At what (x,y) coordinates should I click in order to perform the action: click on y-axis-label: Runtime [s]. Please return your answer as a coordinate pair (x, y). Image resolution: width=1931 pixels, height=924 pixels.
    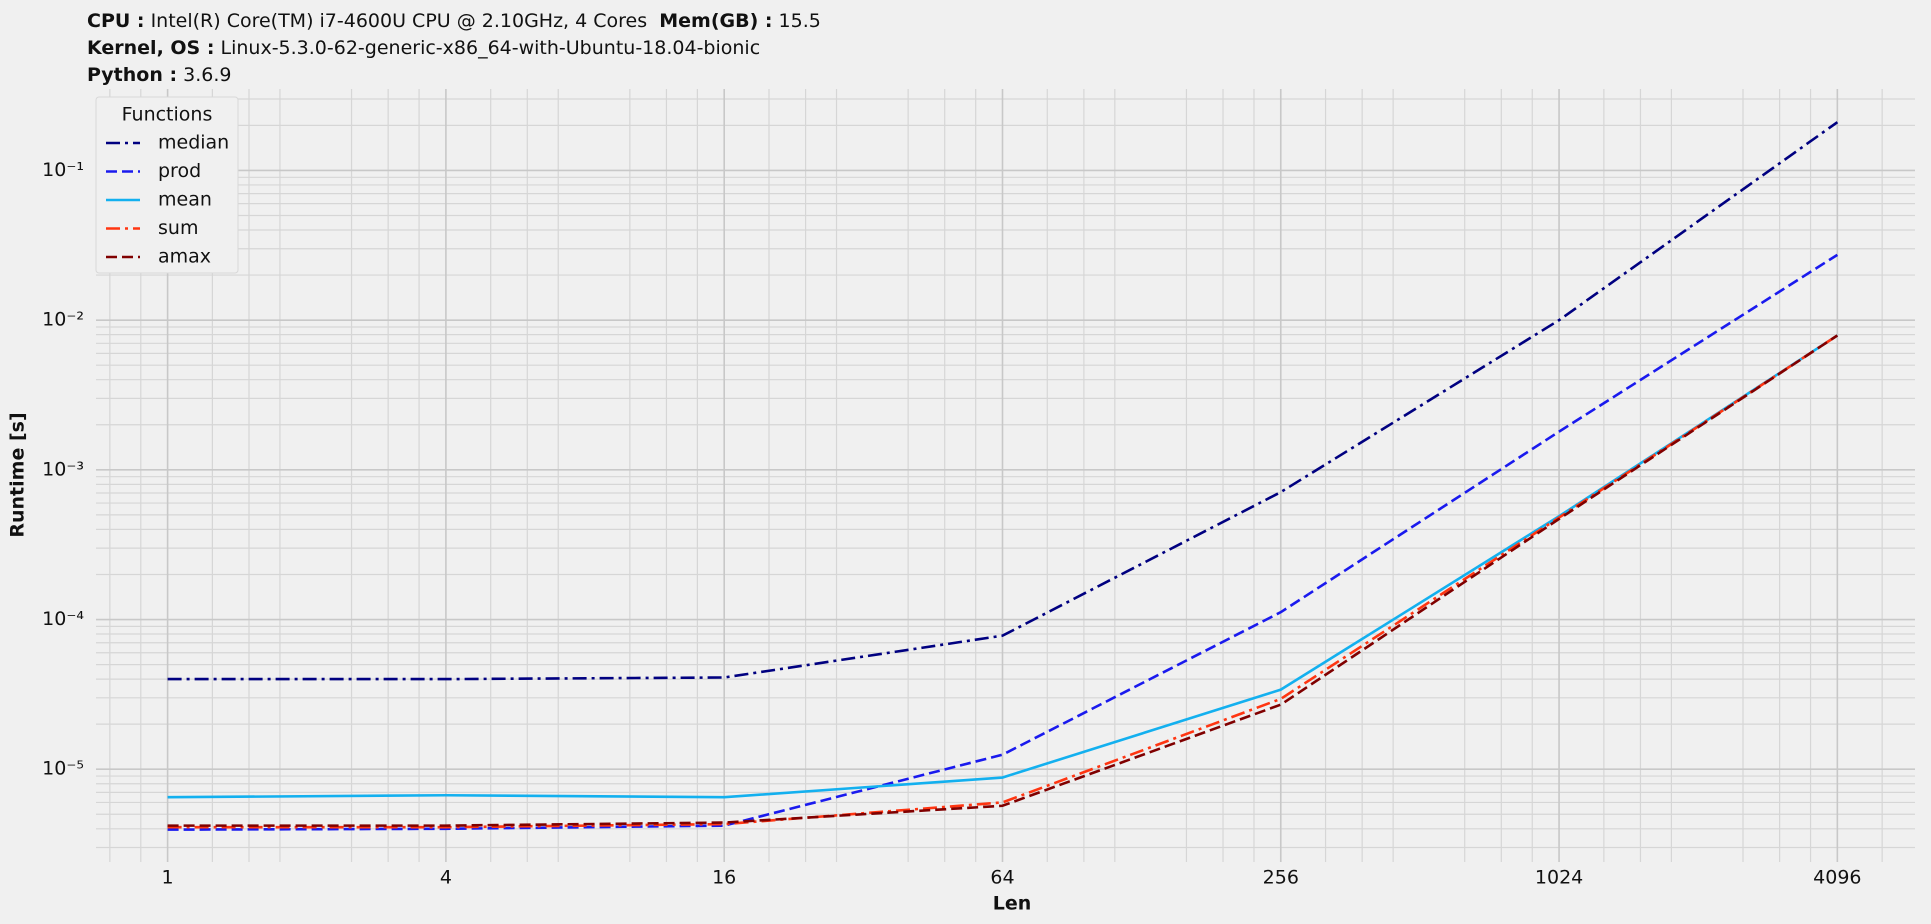
    Looking at the image, I should click on (18, 474).